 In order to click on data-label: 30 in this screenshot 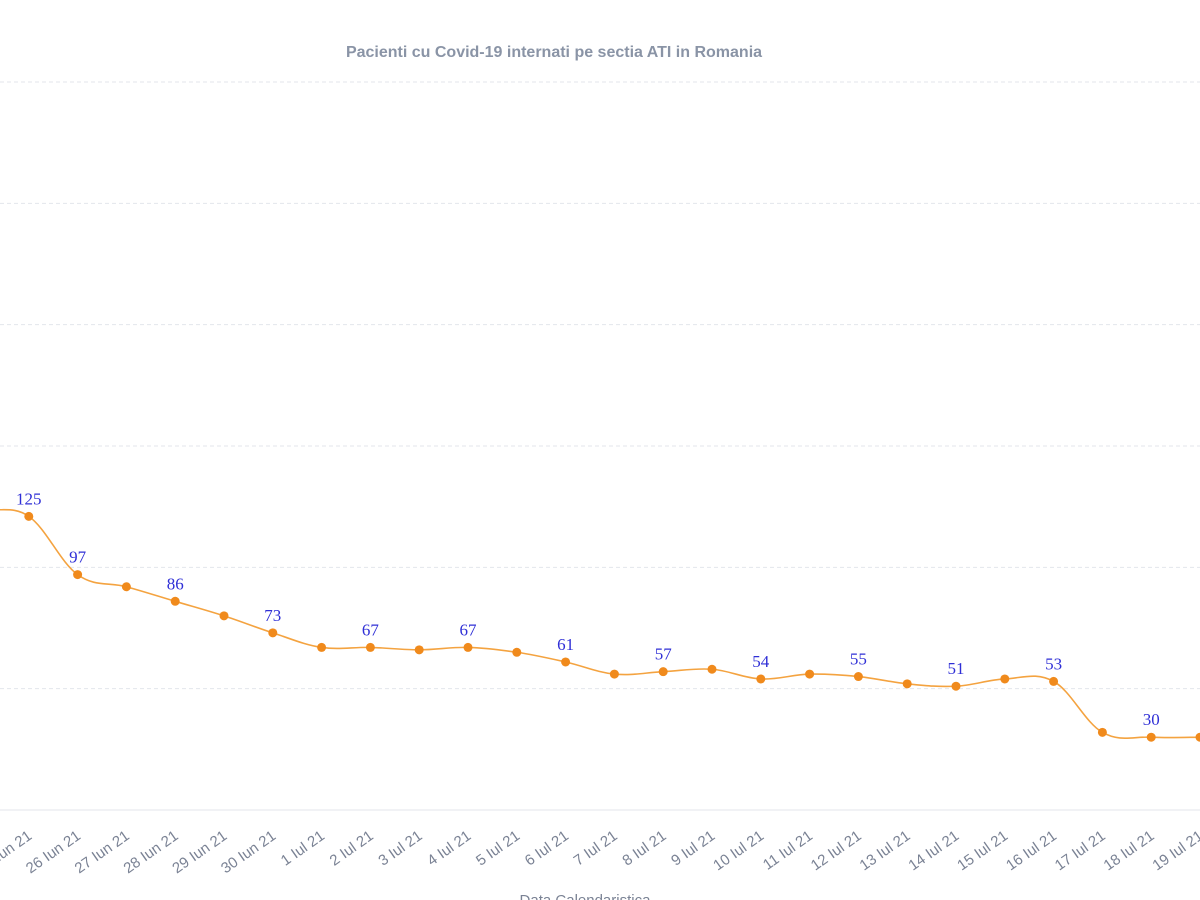, I will do `click(1151, 719)`.